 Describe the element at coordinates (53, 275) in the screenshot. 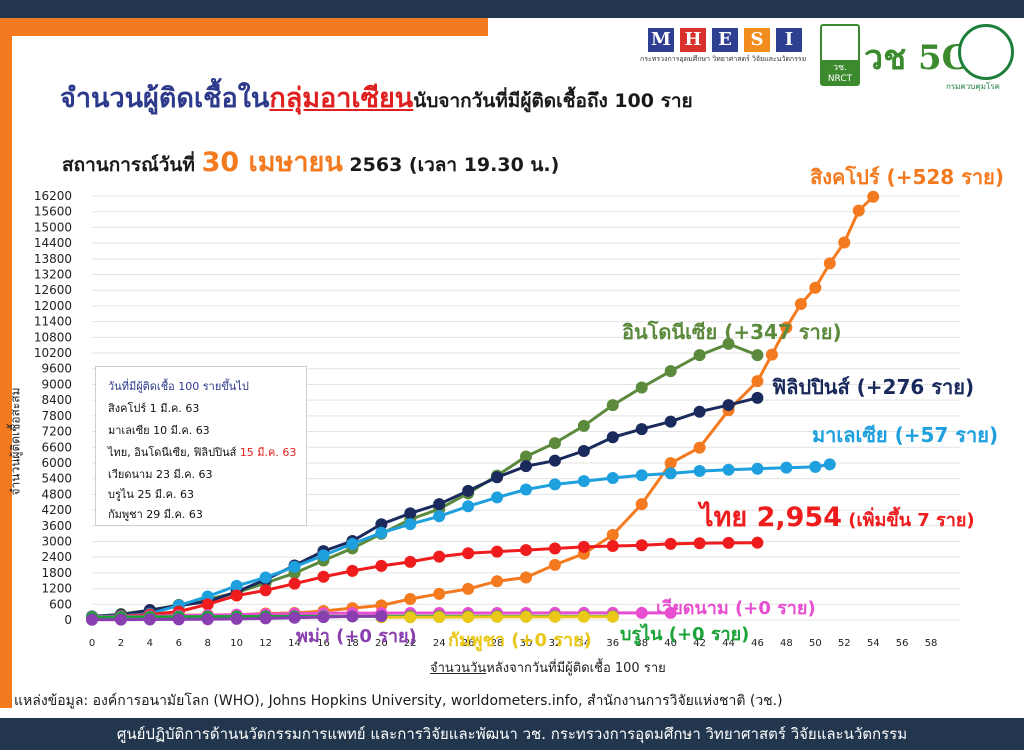

I see `y-tick-label: 13200` at that location.